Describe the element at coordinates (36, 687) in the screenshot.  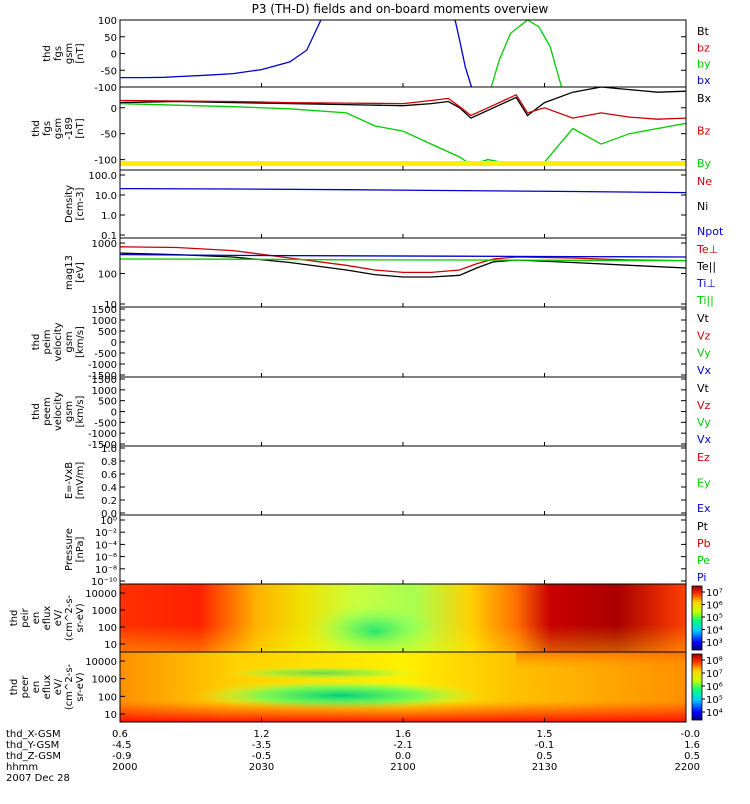
I see `y-axis-label-line: en` at that location.